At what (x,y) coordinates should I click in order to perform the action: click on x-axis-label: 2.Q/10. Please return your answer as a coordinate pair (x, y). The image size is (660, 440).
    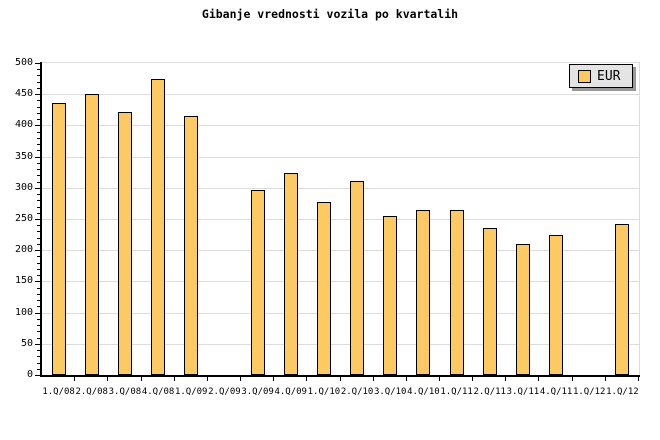
    Looking at the image, I should click on (357, 392).